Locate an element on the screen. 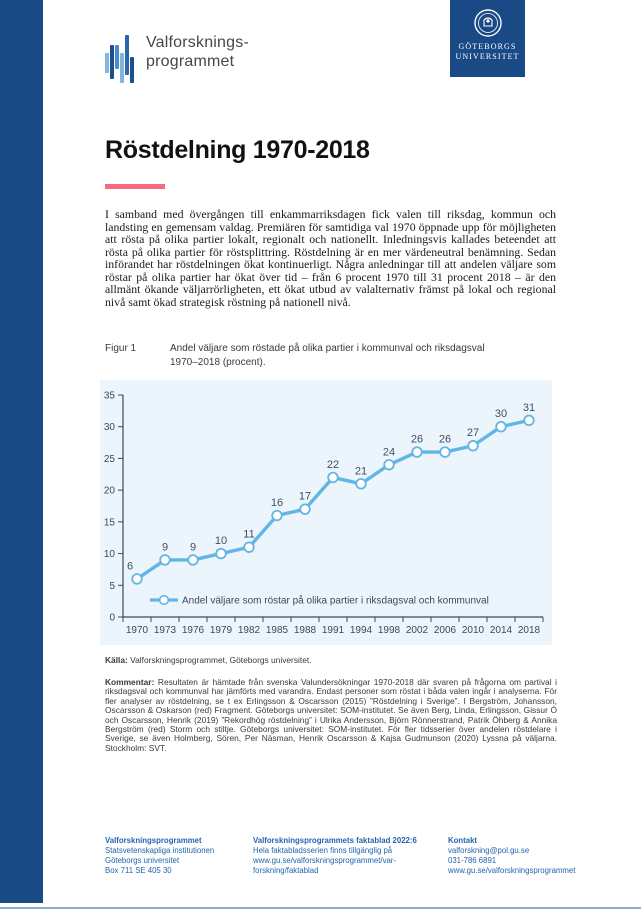 This screenshot has width=641, height=912. source-label: Källa: is located at coordinates (116, 660).